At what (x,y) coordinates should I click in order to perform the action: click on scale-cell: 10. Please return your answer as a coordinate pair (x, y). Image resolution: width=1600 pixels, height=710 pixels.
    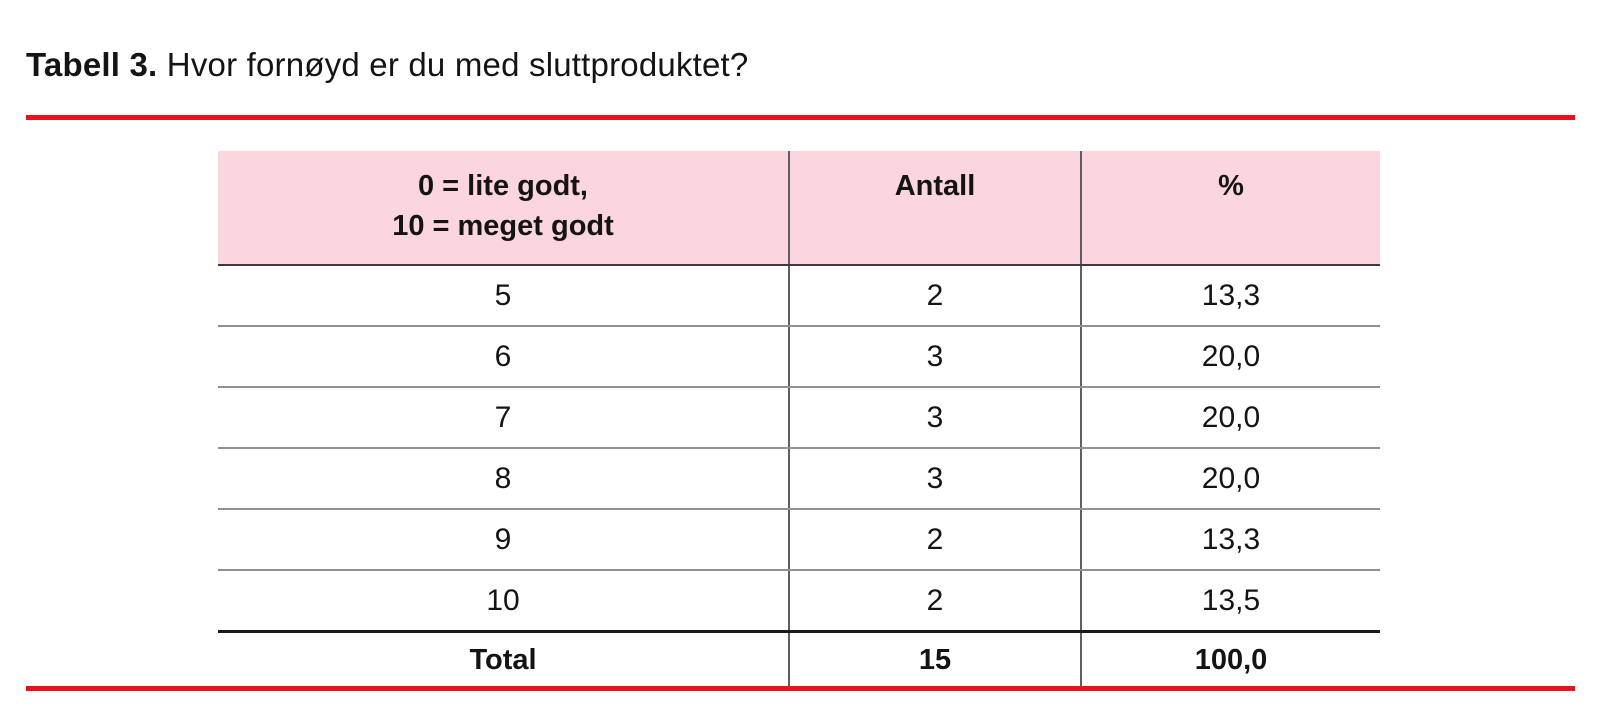
    Looking at the image, I should click on (503, 601).